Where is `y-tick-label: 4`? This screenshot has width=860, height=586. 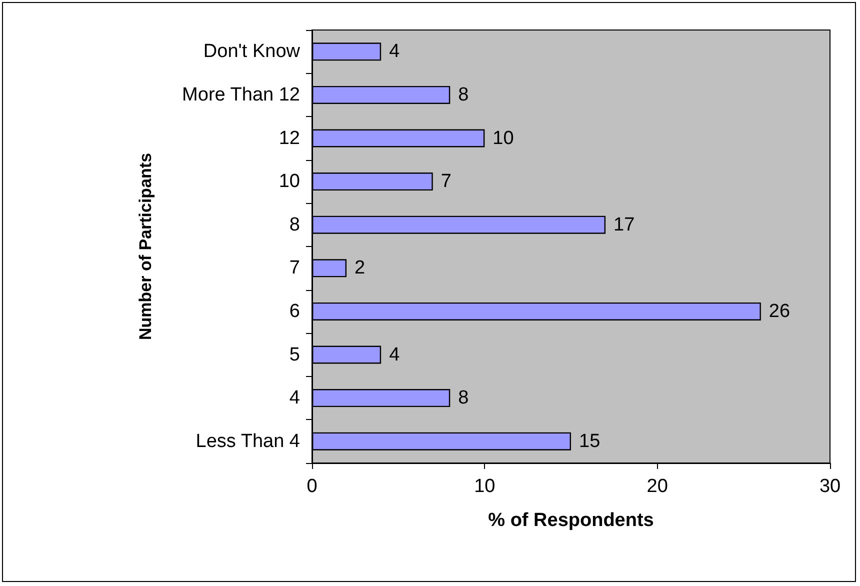 y-tick-label: 4 is located at coordinates (294, 398).